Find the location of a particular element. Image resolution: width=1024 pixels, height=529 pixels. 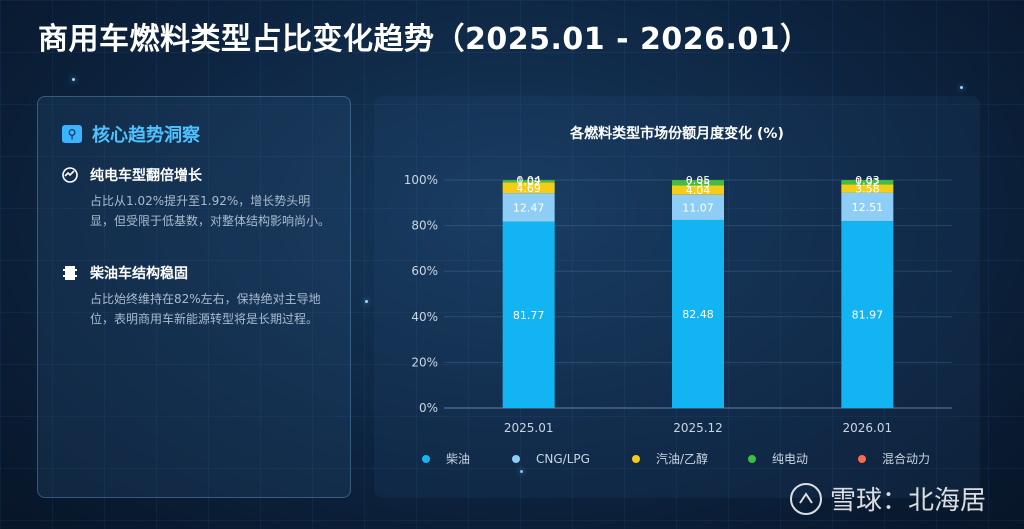

legend-label: 汽油/乙醇 is located at coordinates (682, 458).